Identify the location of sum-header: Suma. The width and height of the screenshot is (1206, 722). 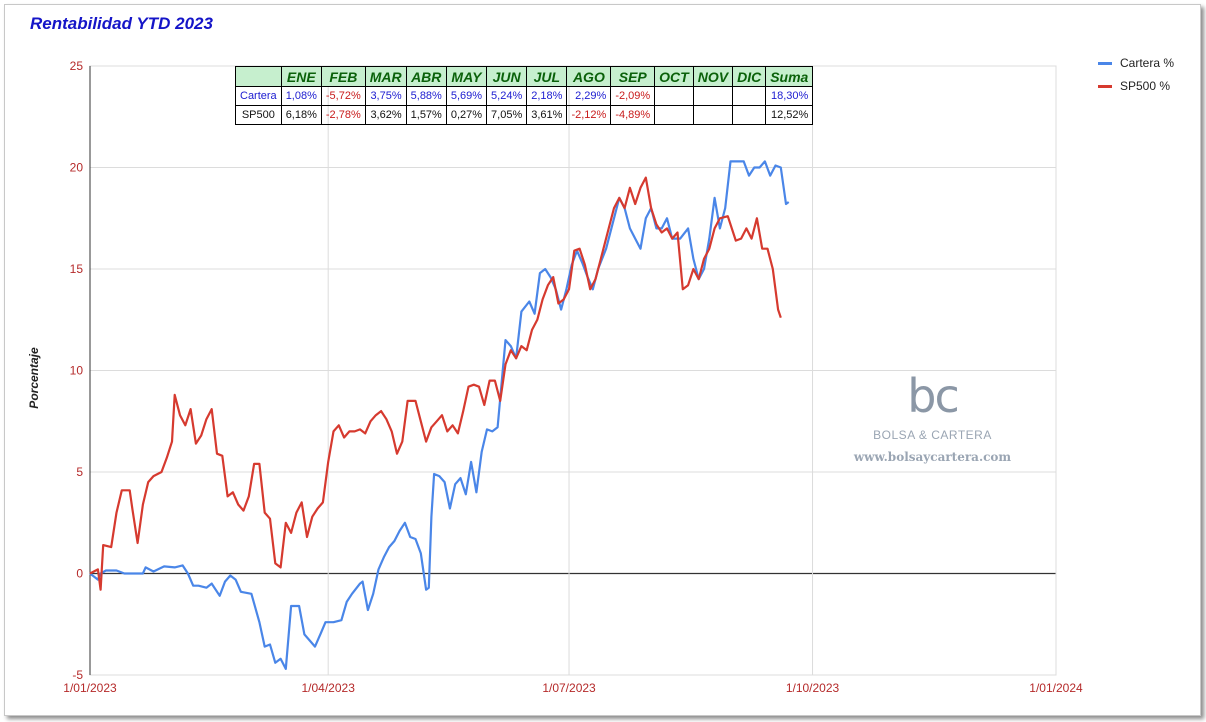
(789, 76).